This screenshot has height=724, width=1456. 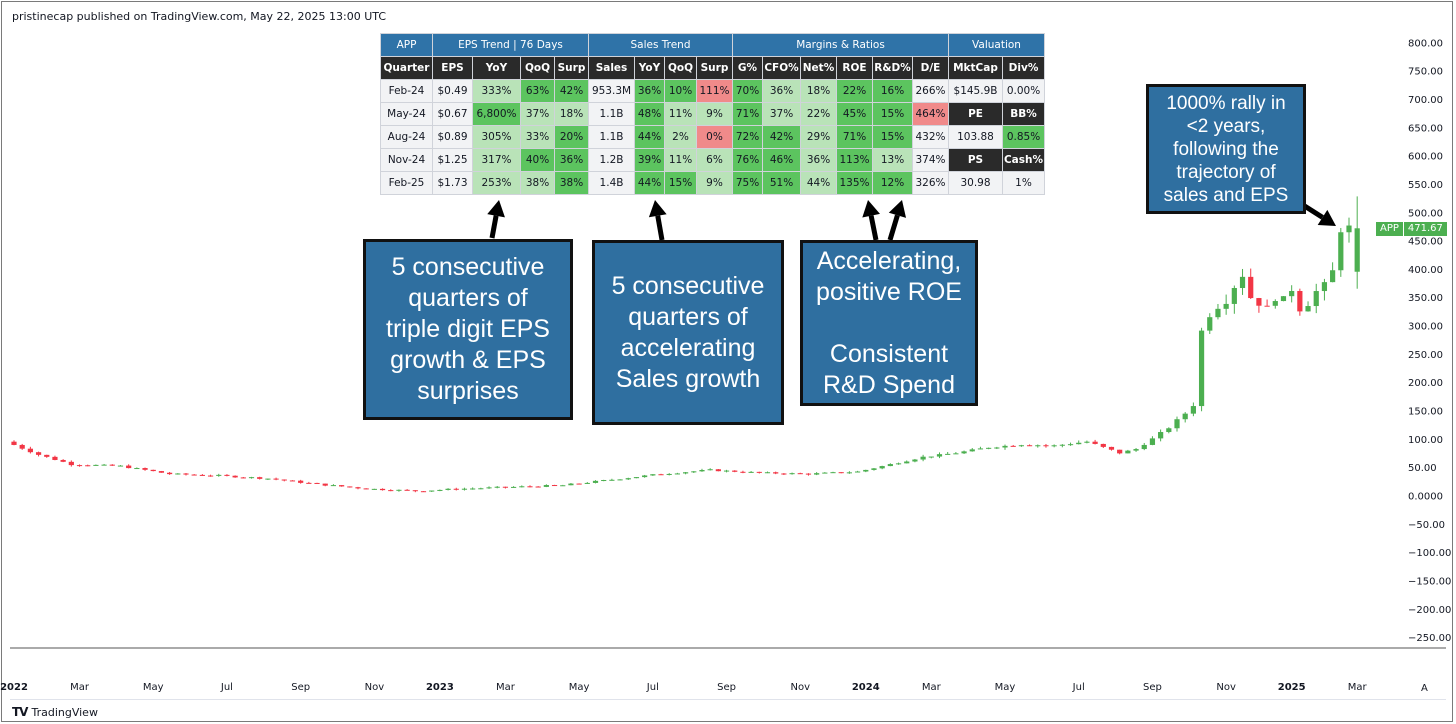 What do you see at coordinates (728, 699) in the screenshot?
I see `footer-divider` at bounding box center [728, 699].